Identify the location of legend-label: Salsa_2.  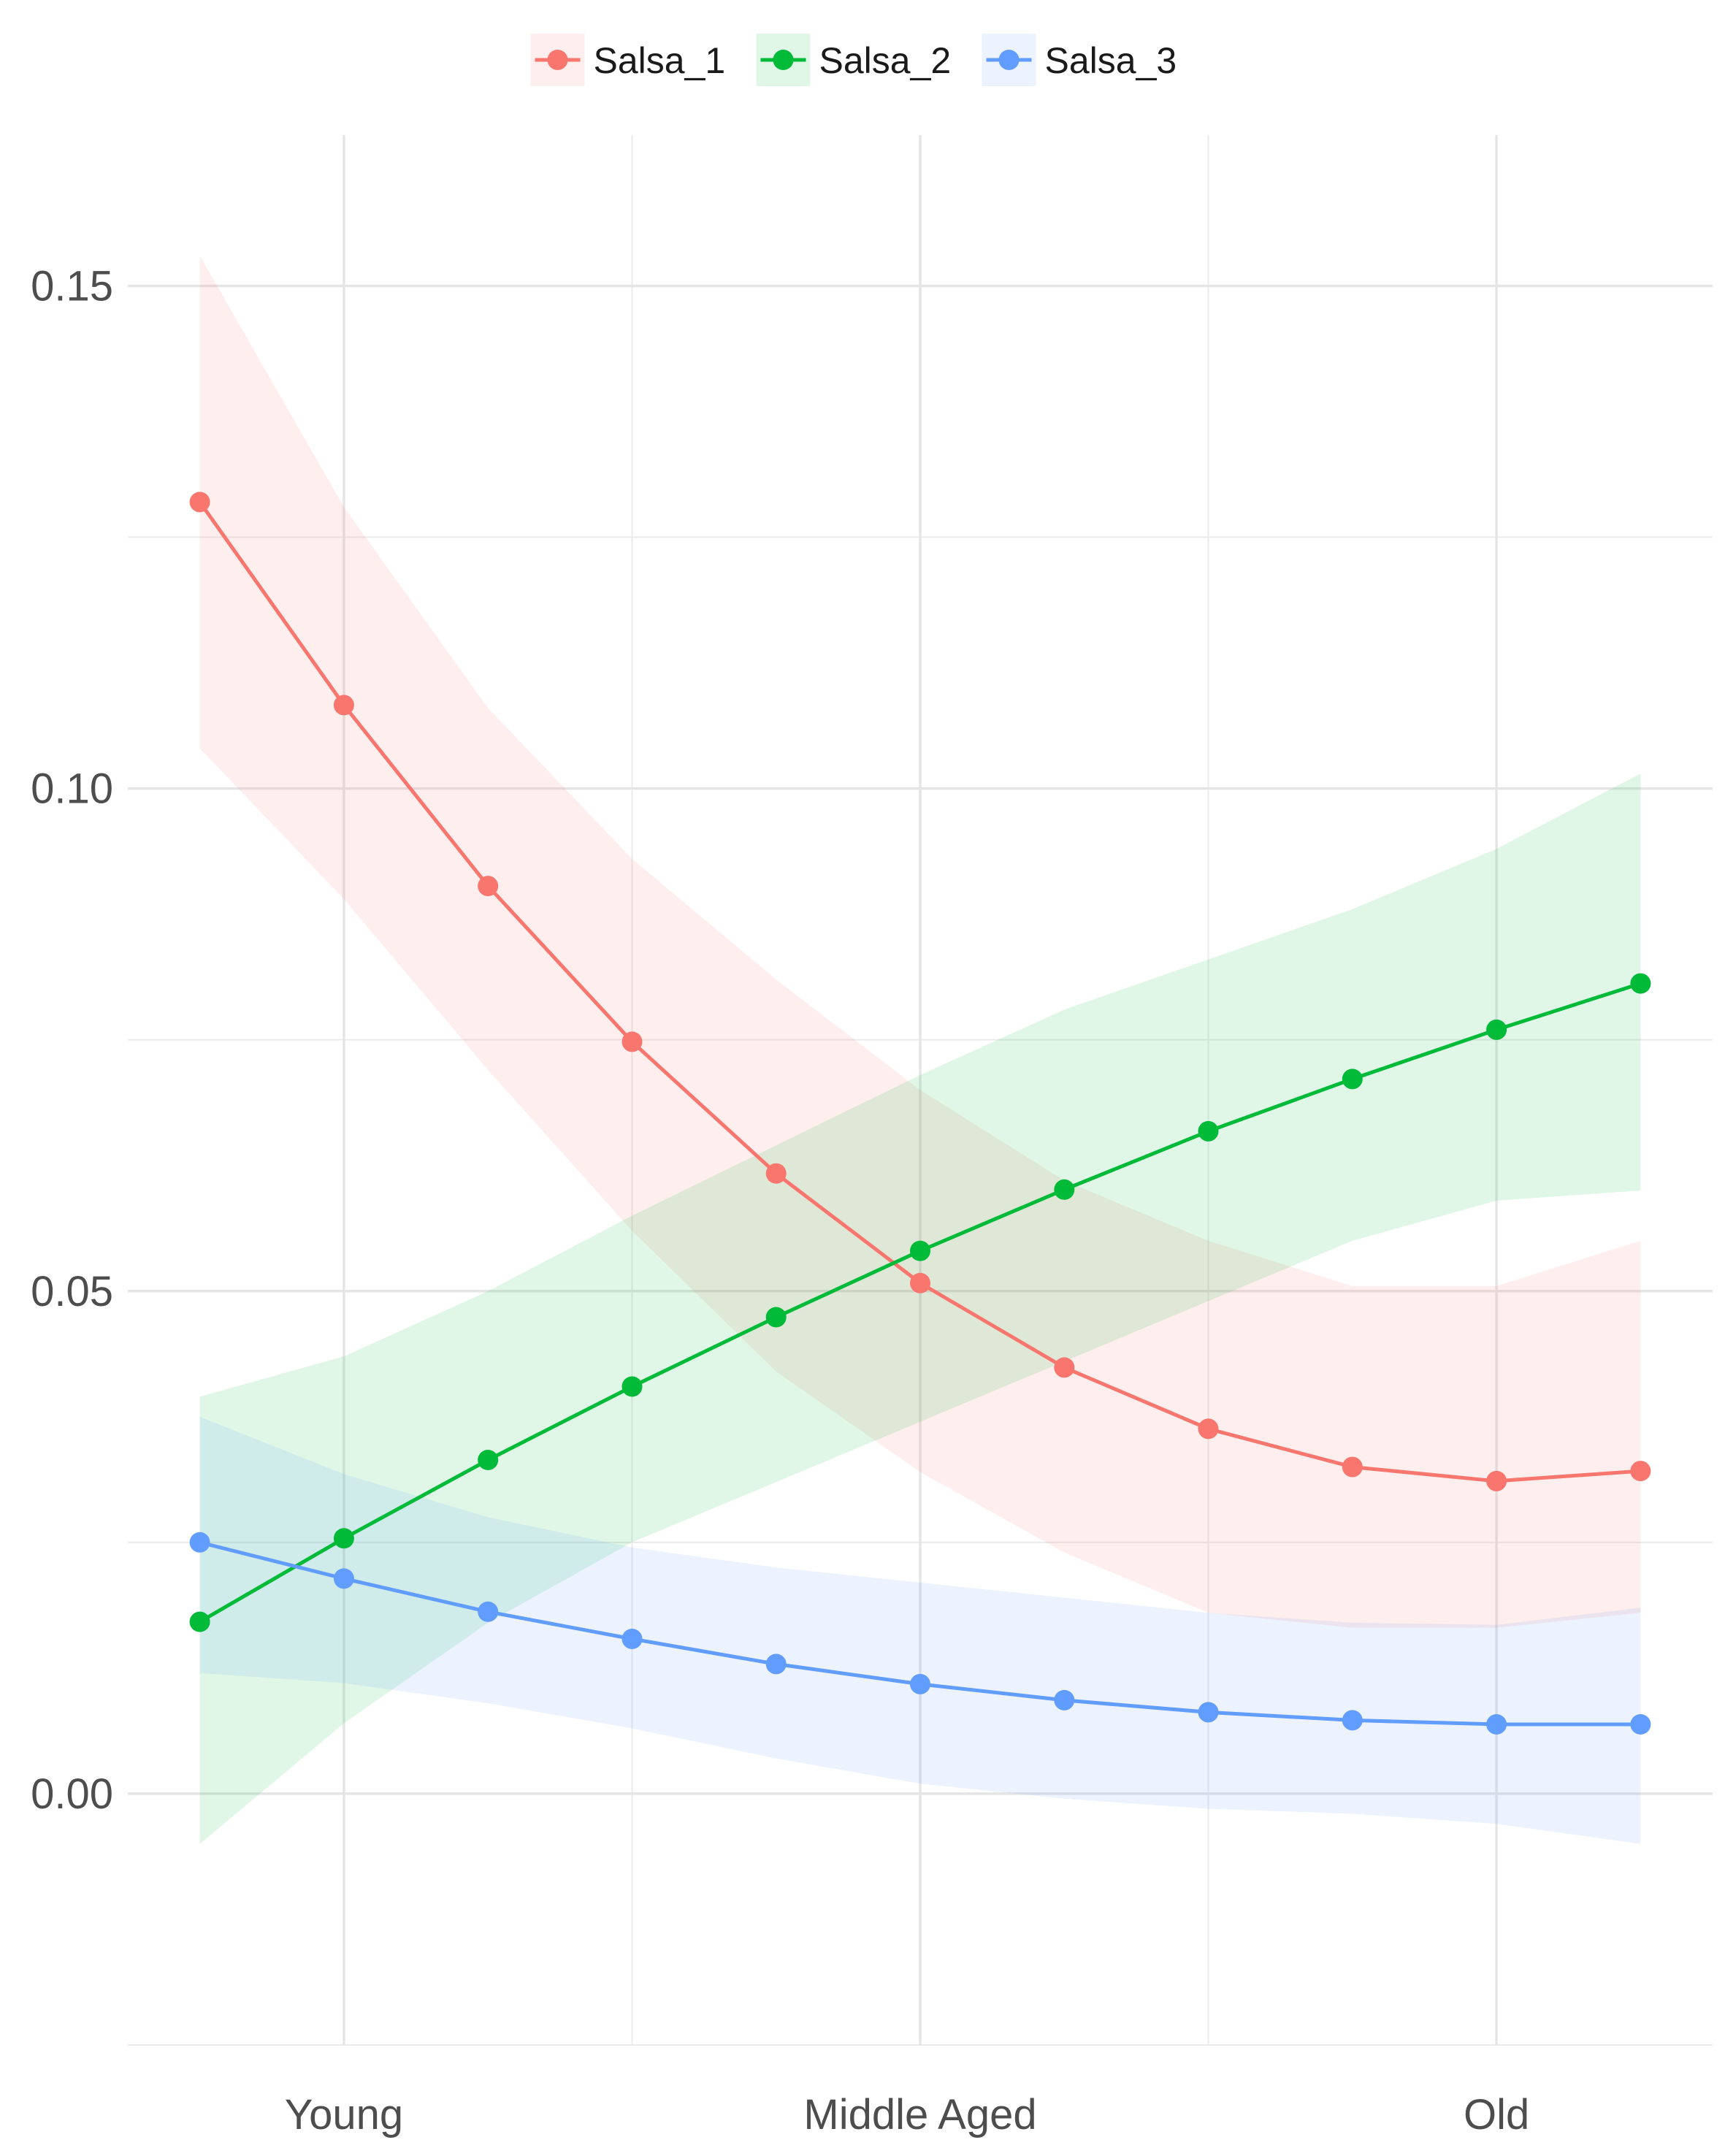
(885, 61).